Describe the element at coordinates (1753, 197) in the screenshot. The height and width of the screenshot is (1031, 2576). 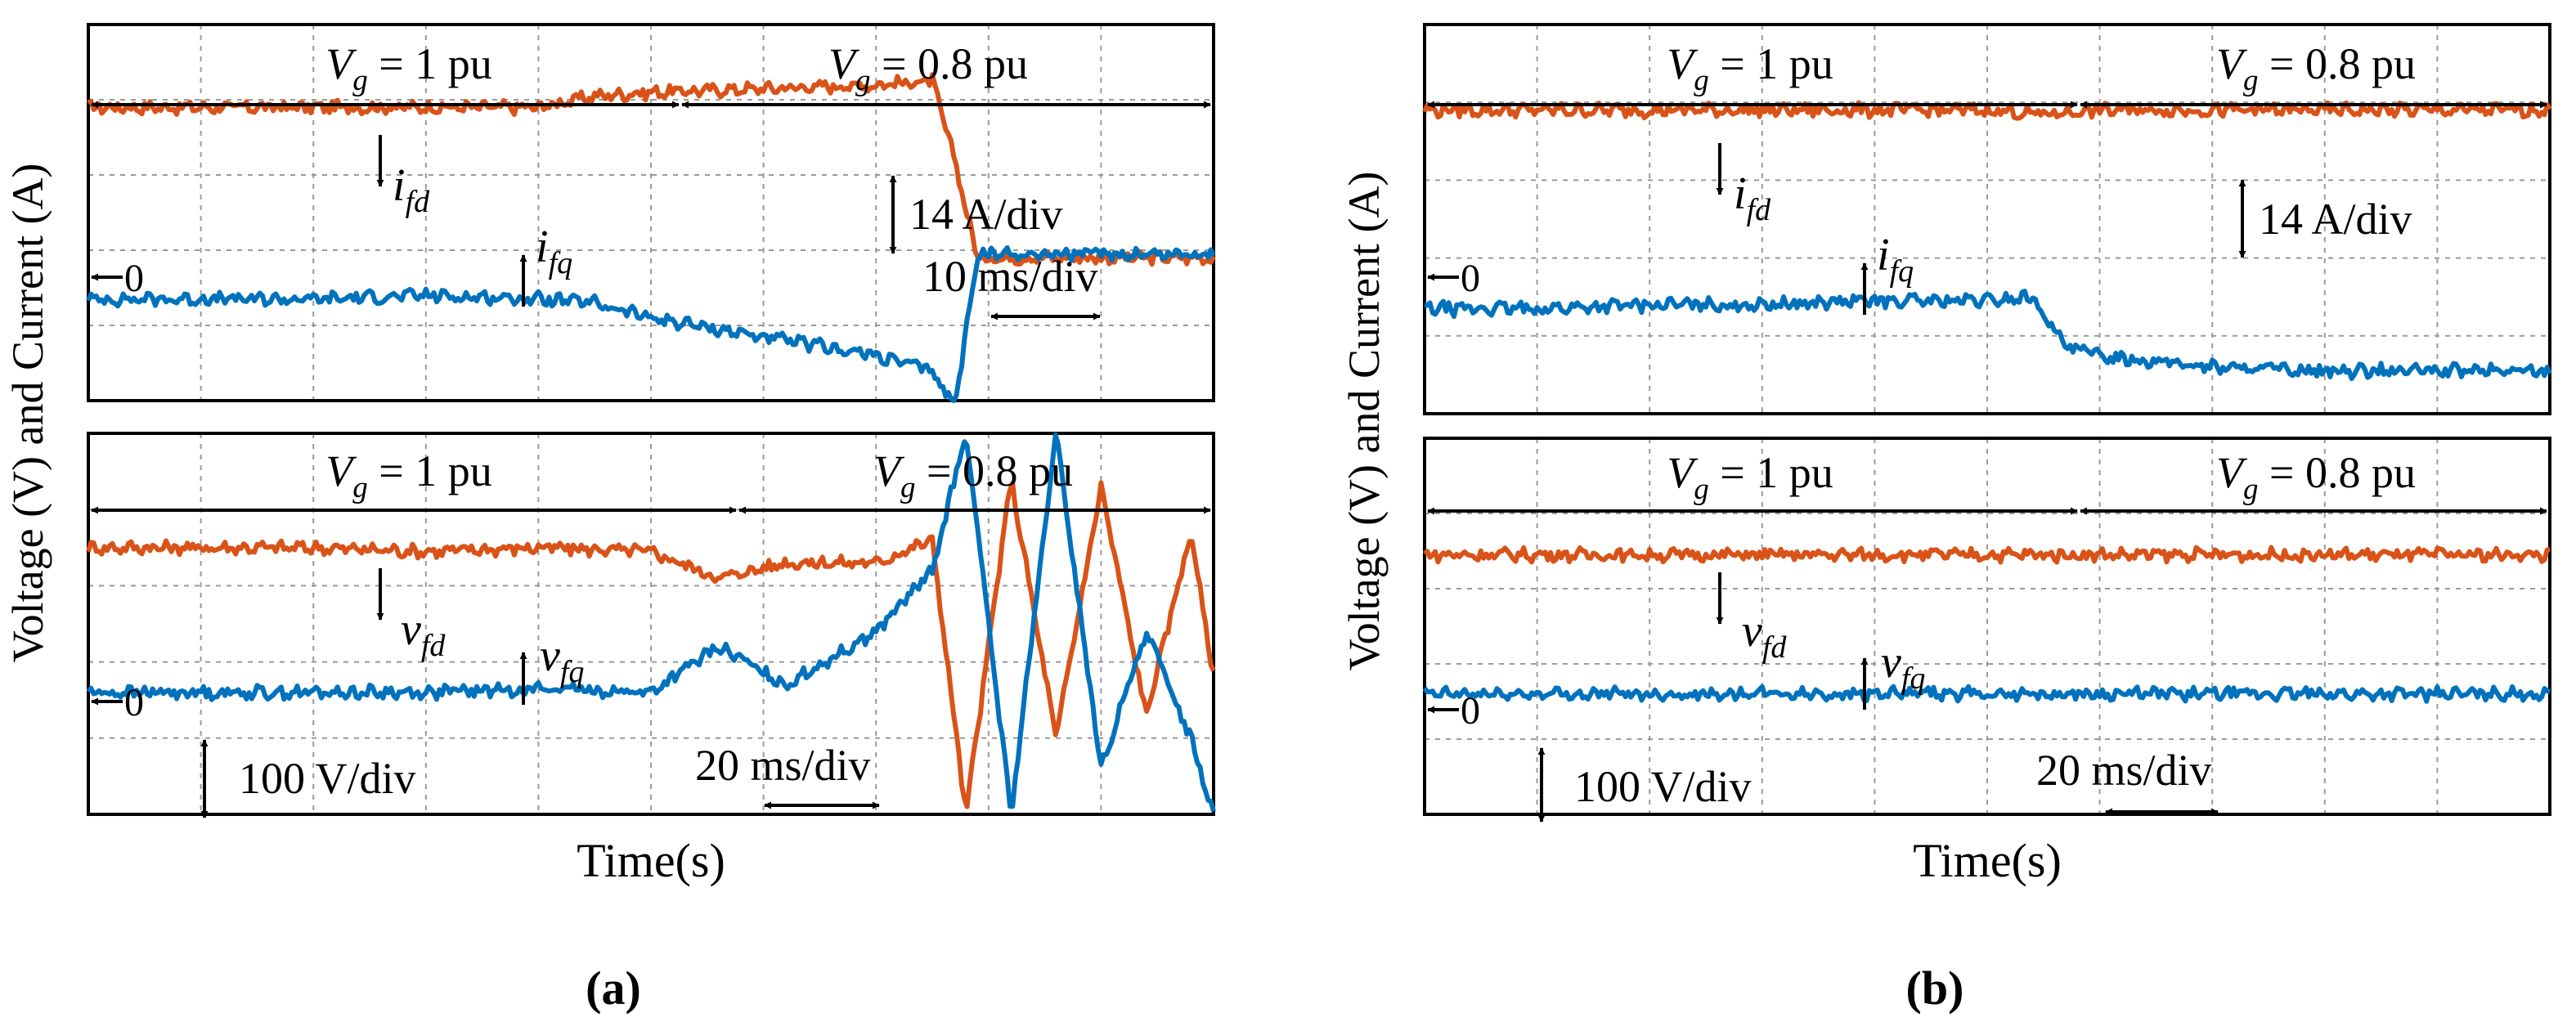
I see `panel-b-top-ifd-label: ifd` at that location.